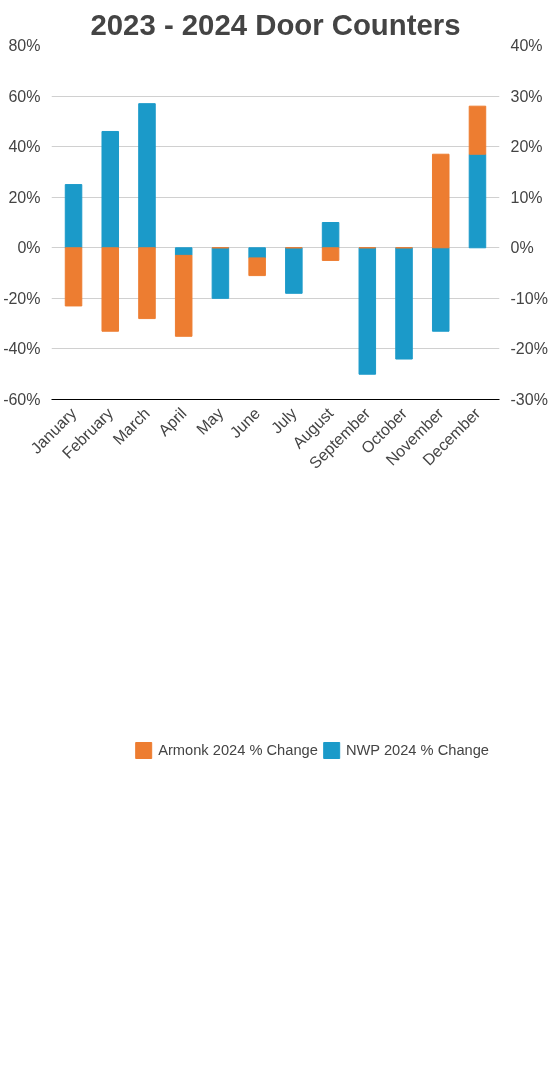 The image size is (556, 1089). I want to click on legend-label: Armonk 2024 % Change, so click(238, 750).